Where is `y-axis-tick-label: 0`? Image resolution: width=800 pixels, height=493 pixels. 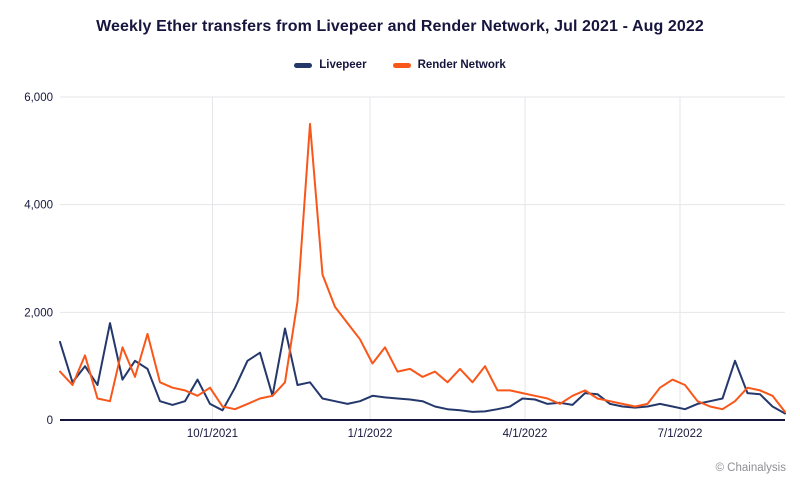
y-axis-tick-label: 0 is located at coordinates (50, 421).